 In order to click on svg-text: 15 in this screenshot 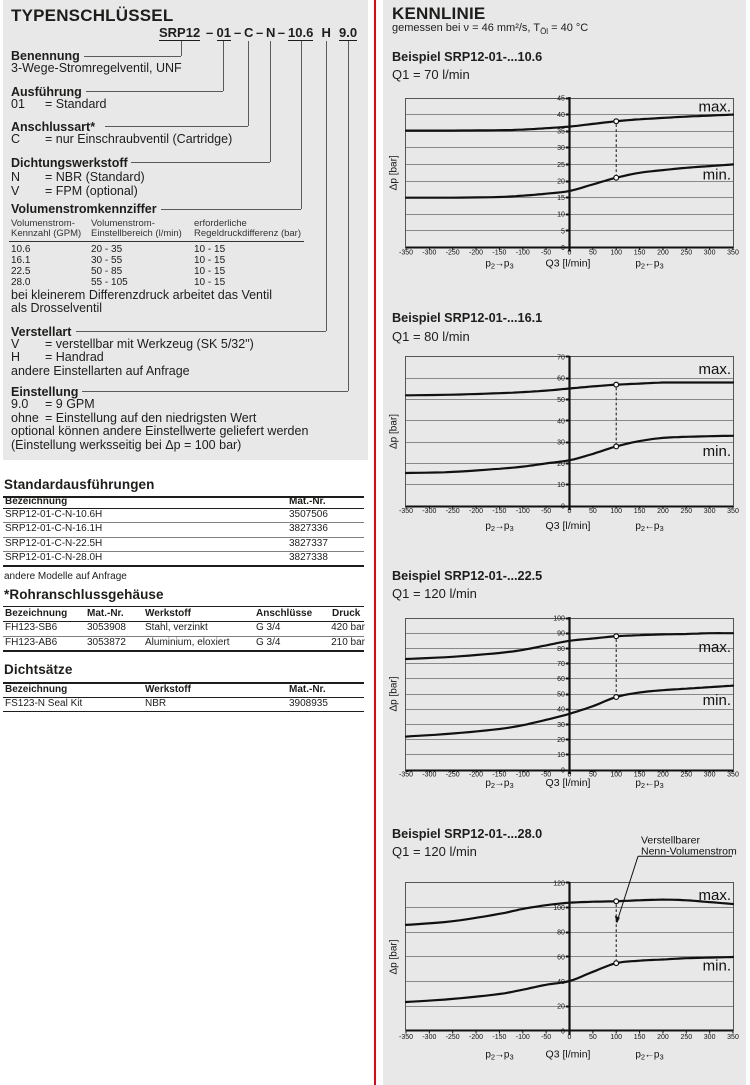, I will do `click(561, 198)`.